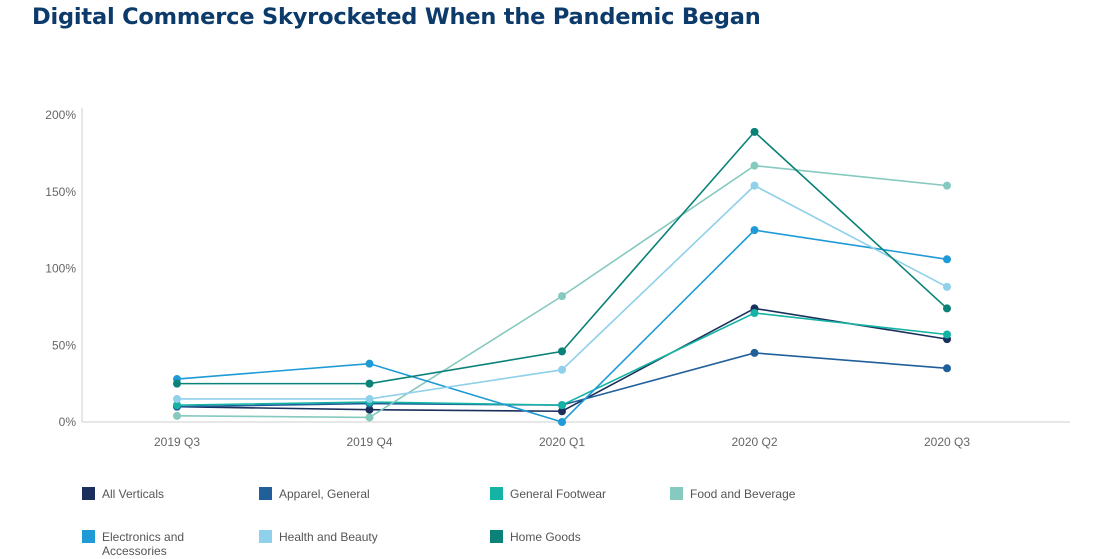 This screenshot has width=1094, height=559. I want to click on legend-label: Health and Beauty, so click(328, 537).